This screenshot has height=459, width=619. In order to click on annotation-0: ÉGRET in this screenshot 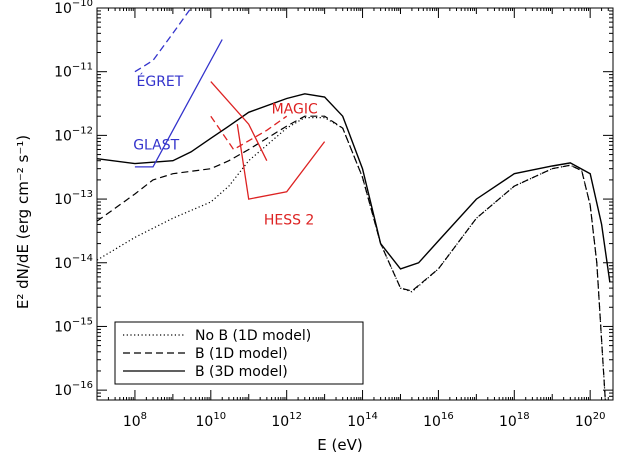, I will do `click(160, 81)`.